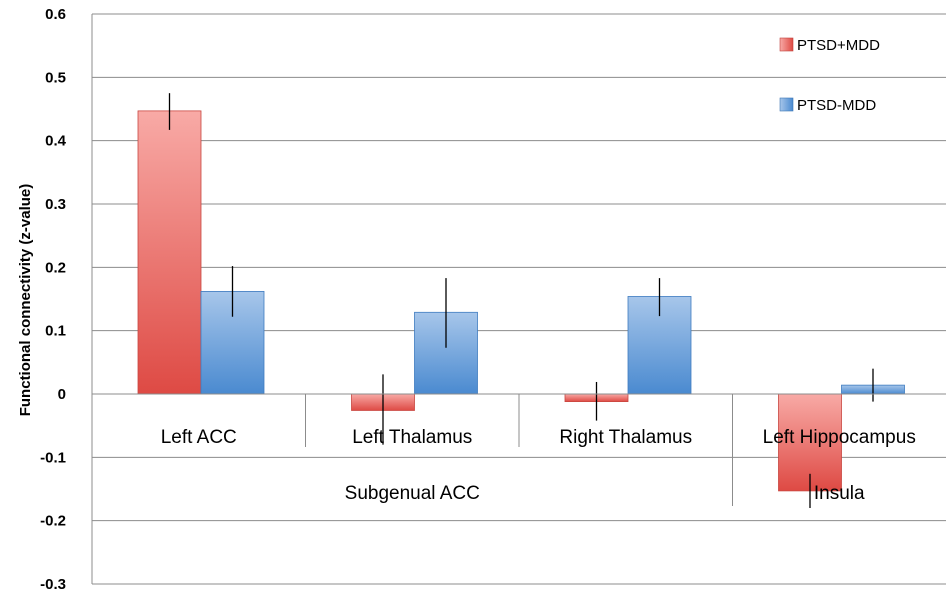  I want to click on y-tick-label: 0.6, so click(55, 14).